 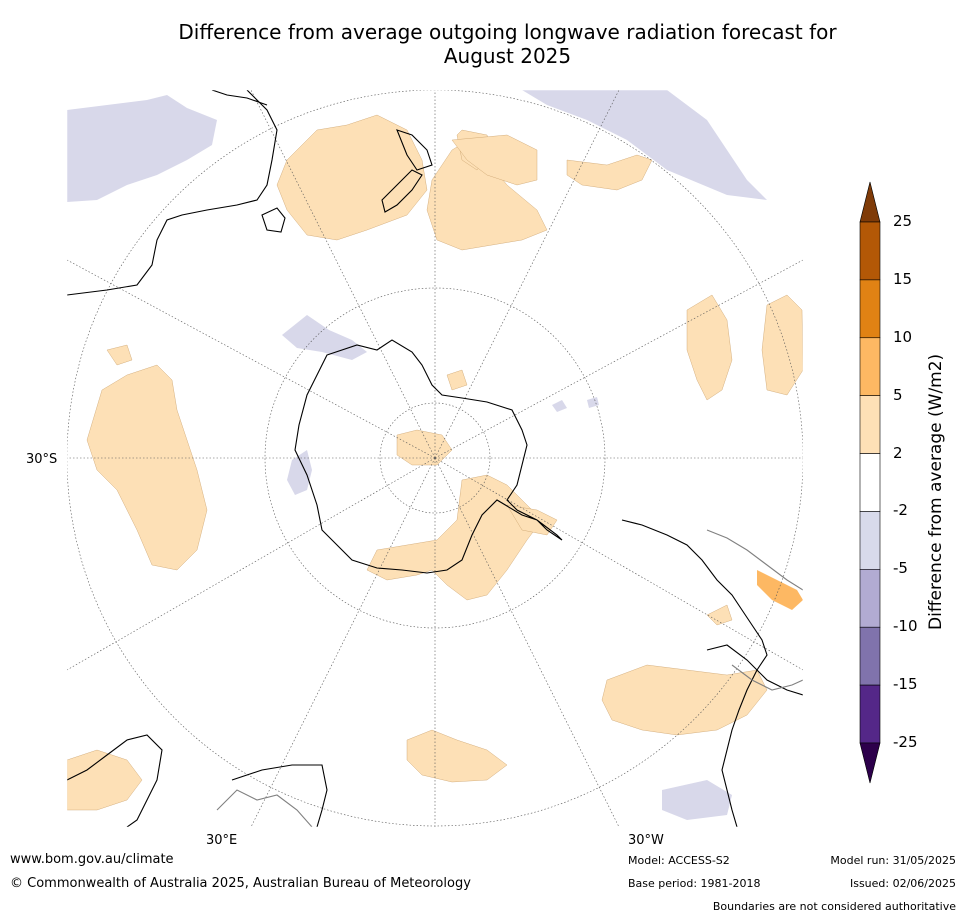 I want to click on colorbar-tick-label: 15, so click(x=903, y=278).